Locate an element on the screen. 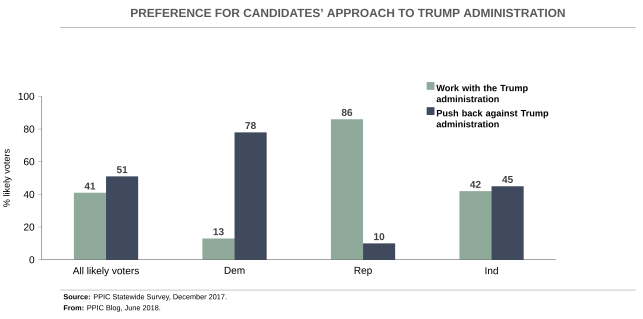 The image size is (643, 319). data-label: 86 is located at coordinates (347, 112).